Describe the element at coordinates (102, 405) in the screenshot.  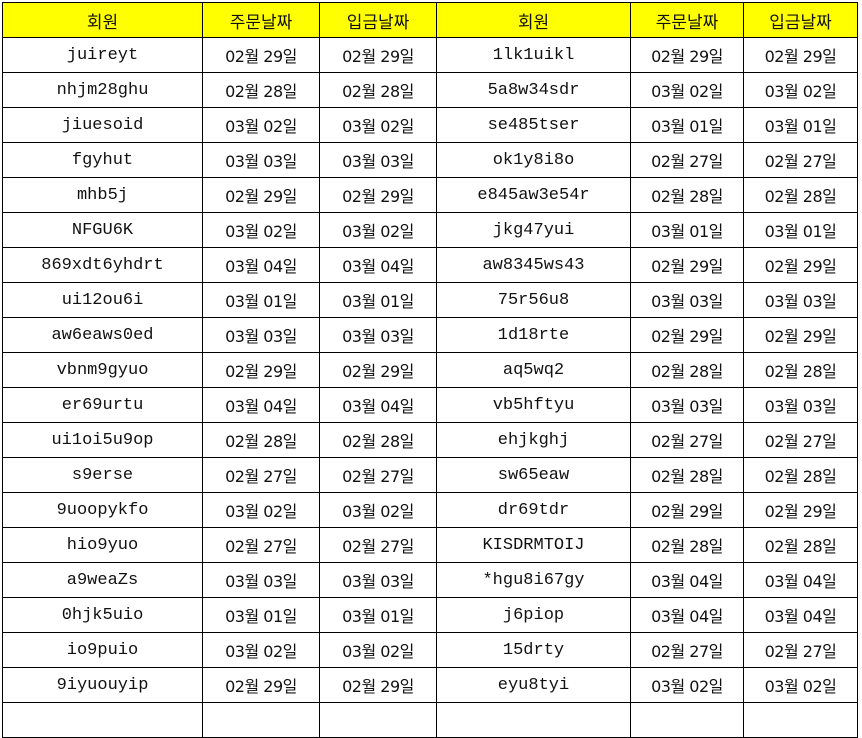
I see `member-cell-left: er69urtu` at that location.